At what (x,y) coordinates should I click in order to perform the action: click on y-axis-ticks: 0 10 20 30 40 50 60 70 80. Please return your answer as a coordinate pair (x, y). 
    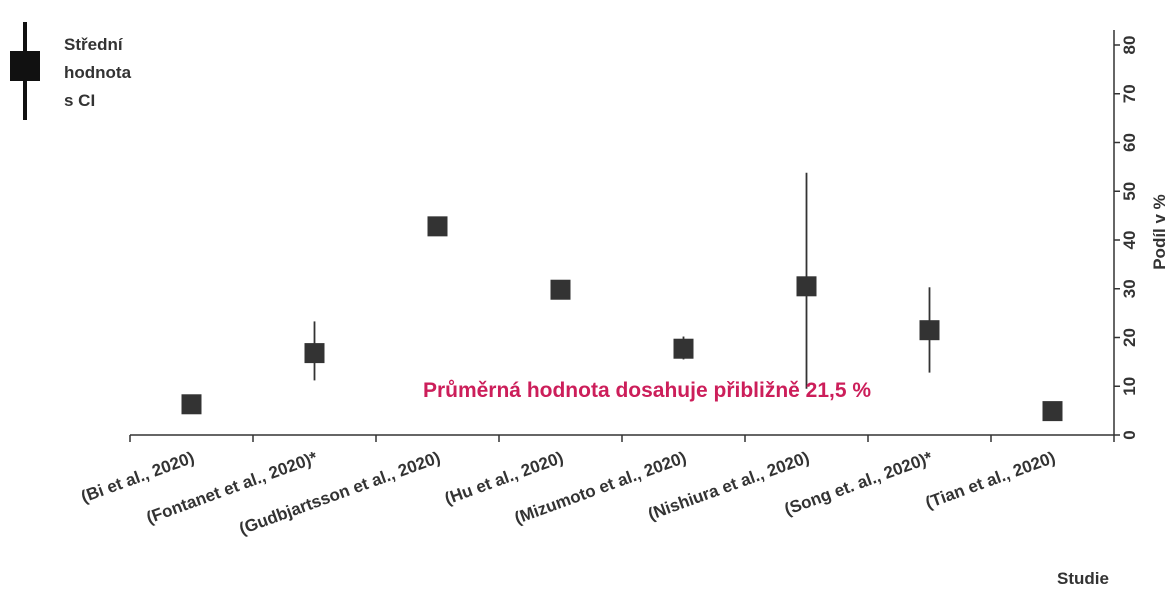
    Looking at the image, I should click on (1126, 238).